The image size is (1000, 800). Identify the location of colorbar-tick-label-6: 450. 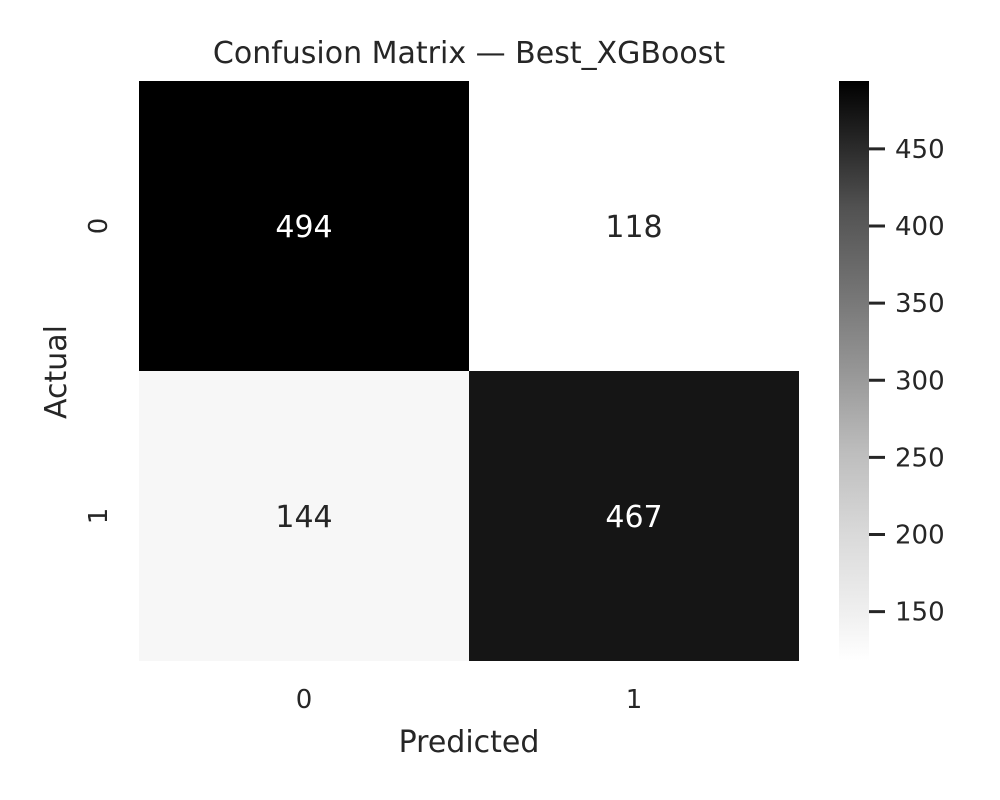
(920, 150).